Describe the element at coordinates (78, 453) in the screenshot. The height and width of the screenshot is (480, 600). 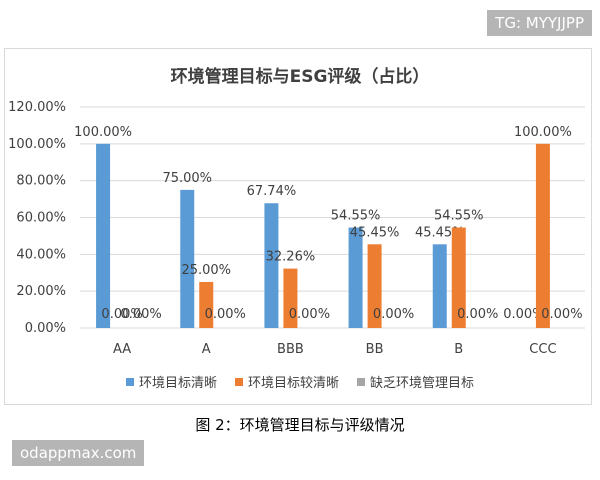
I see `watermark-bottom: odappmax.com` at that location.